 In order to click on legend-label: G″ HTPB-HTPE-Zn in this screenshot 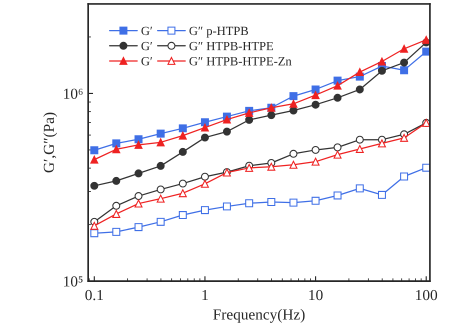, I will do `click(240, 61)`.